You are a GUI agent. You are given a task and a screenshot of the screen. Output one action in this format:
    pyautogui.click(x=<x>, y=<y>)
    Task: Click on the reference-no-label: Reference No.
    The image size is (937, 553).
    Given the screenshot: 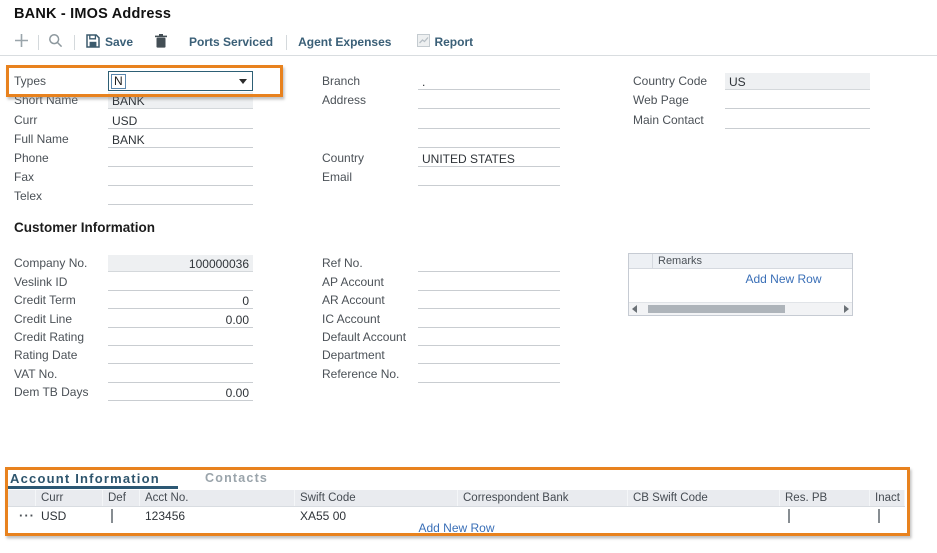 What is the action you would take?
    pyautogui.click(x=361, y=373)
    